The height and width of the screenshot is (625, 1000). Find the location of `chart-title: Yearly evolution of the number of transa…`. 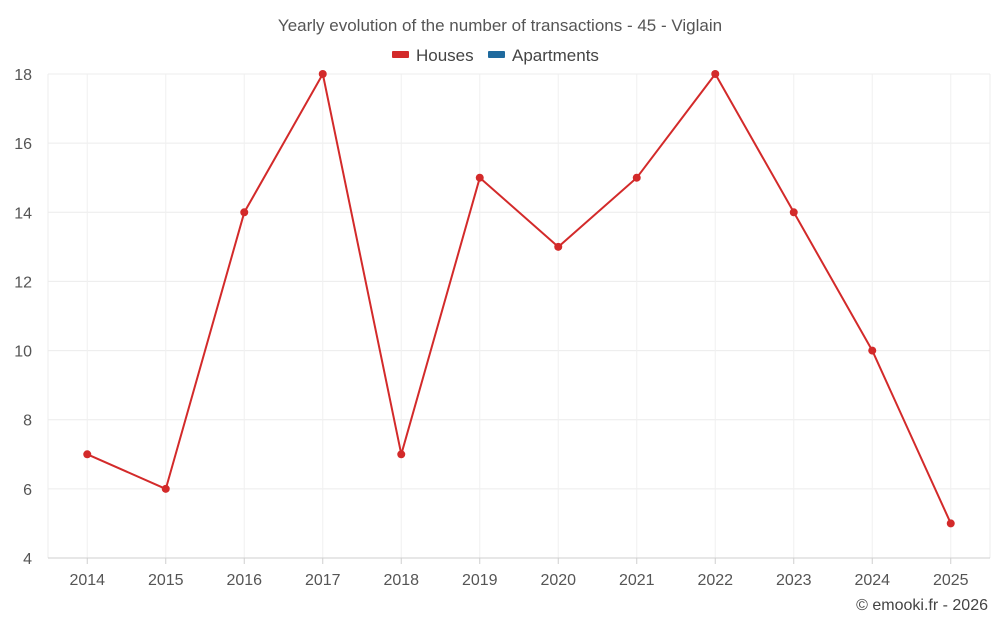

chart-title: Yearly evolution of the number of transa… is located at coordinates (500, 25).